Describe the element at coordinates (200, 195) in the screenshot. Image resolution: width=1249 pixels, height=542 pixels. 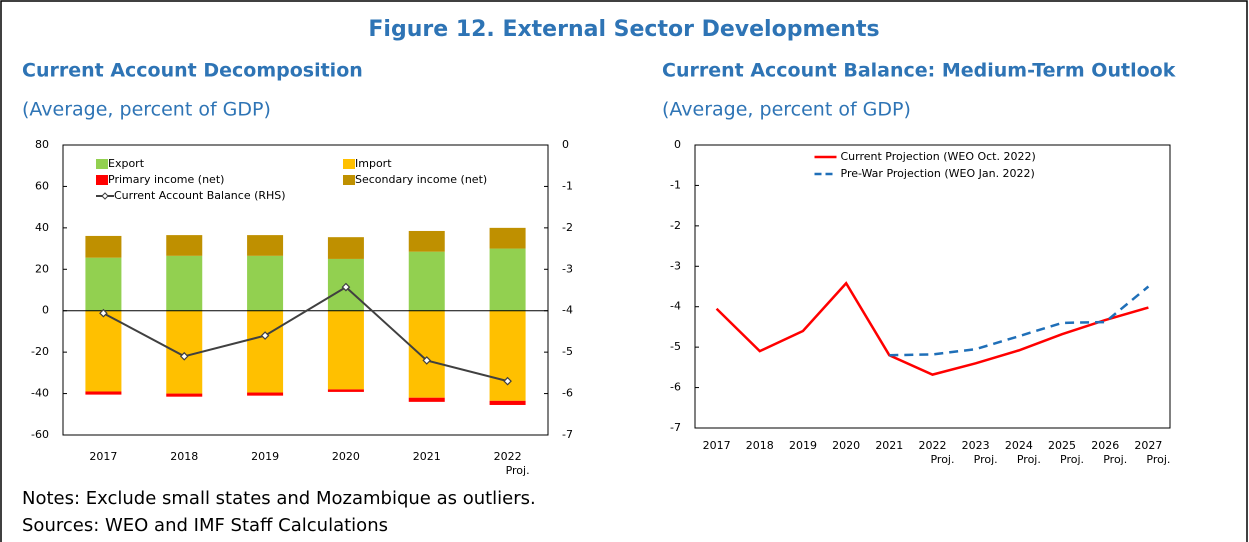
I see `legend-label: Current Account Balance (RHS)` at that location.